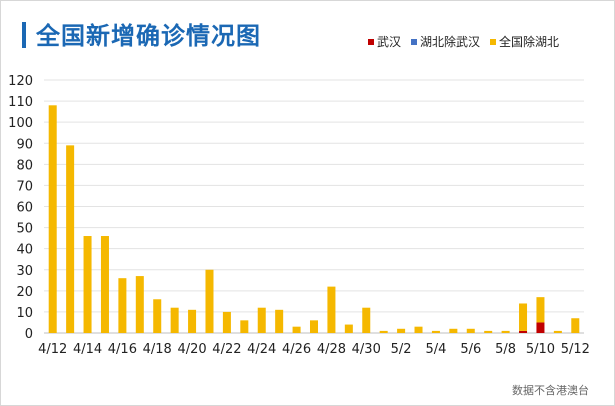 Image resolution: width=615 pixels, height=406 pixels. Describe the element at coordinates (24, 35) in the screenshot. I see `title-accent-bar` at that location.